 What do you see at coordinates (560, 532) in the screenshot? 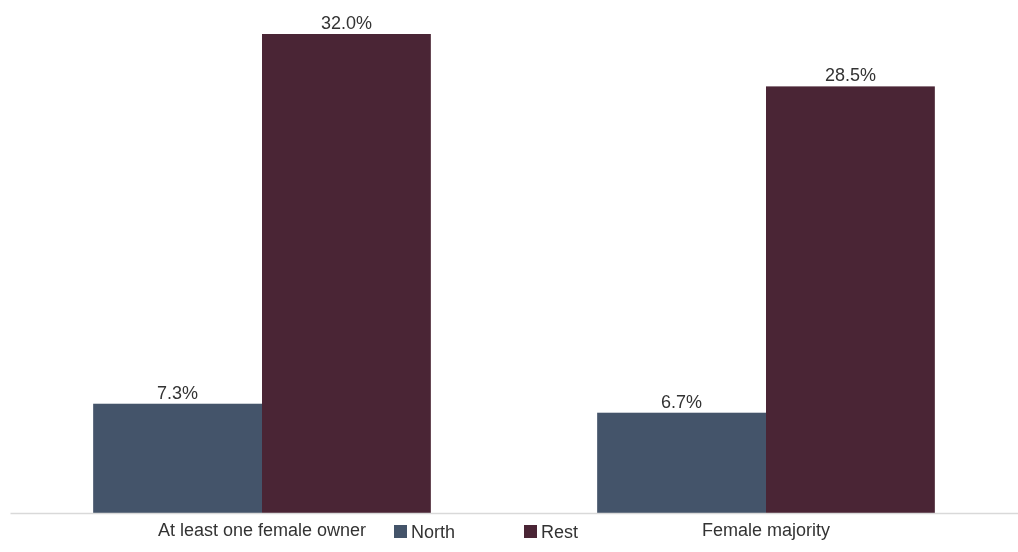
I see `legend-label: Rest` at bounding box center [560, 532].